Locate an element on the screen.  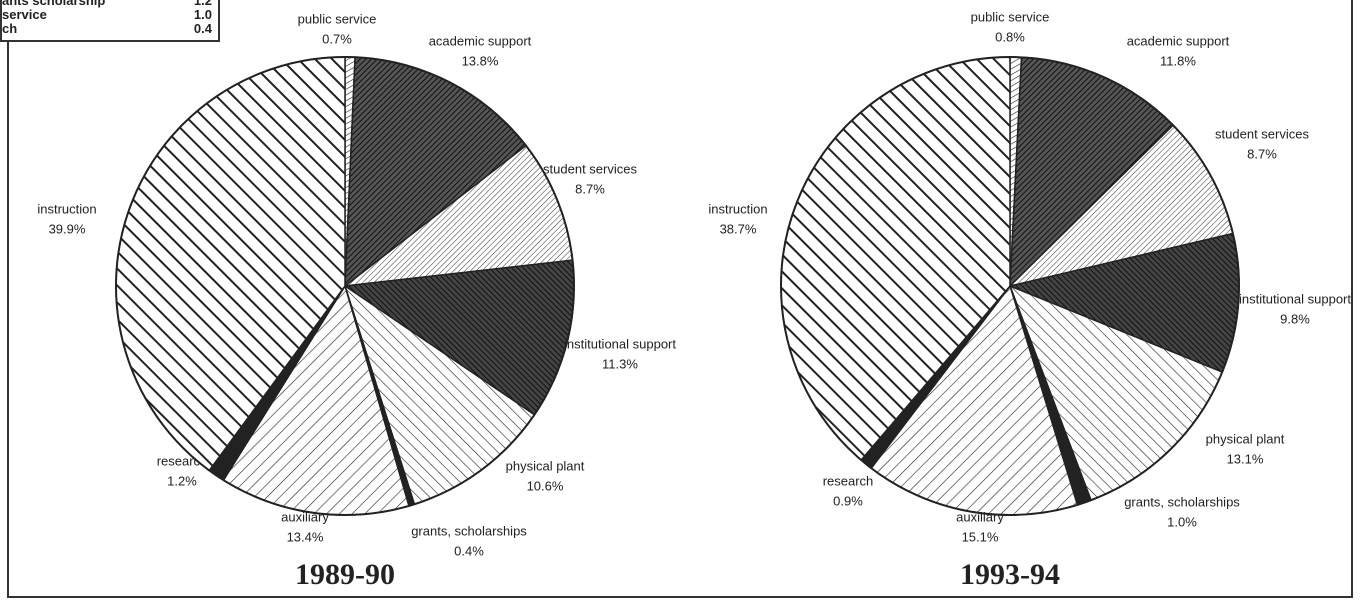
value-label: 10.6% is located at coordinates (545, 485).